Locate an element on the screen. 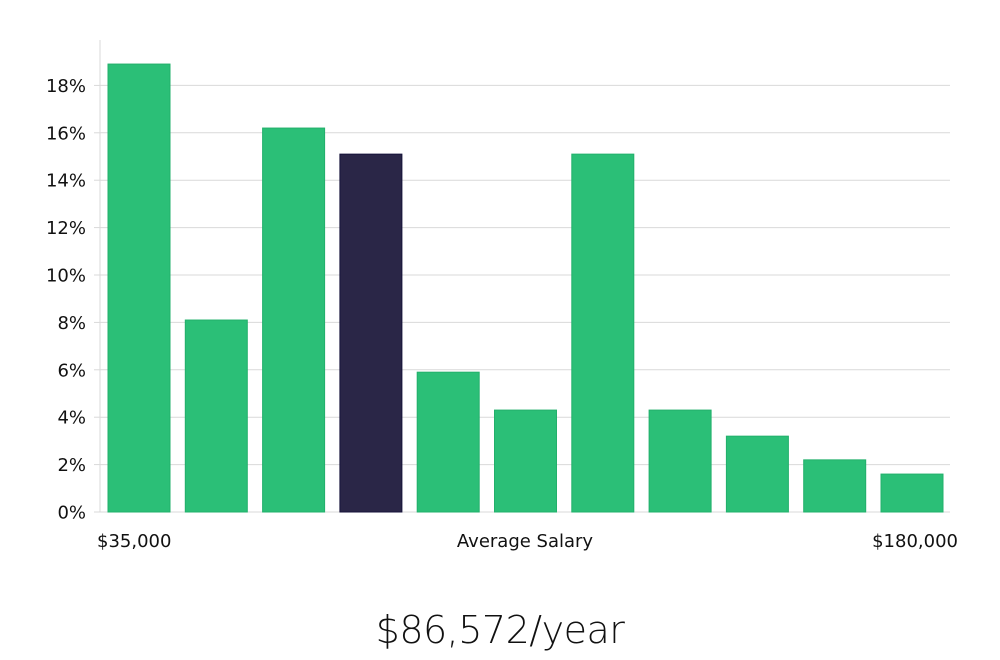 This screenshot has height=660, width=1000. x-range-min-label: $35,000 is located at coordinates (134, 541).